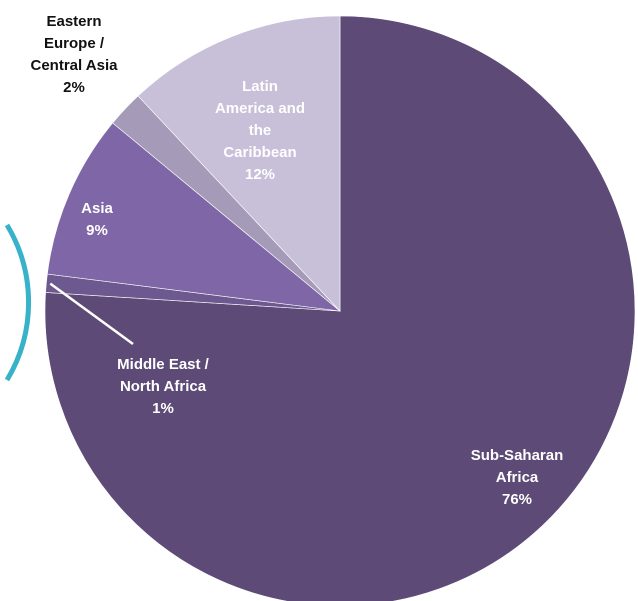 The width and height of the screenshot is (638, 601). Describe the element at coordinates (193, 217) in the screenshot. I see `pie-slice-asia` at that location.